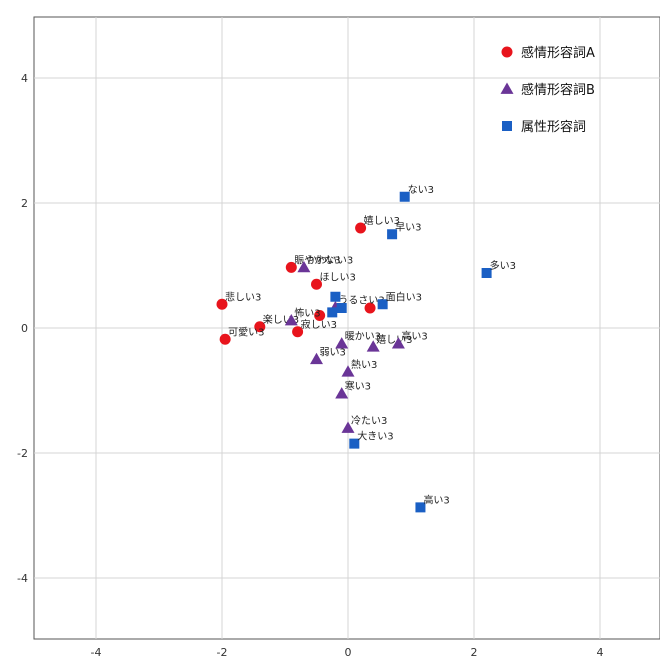 This screenshot has height=664, width=660. Describe the element at coordinates (22, 453) in the screenshot. I see `y-tick-label: -2` at that location.